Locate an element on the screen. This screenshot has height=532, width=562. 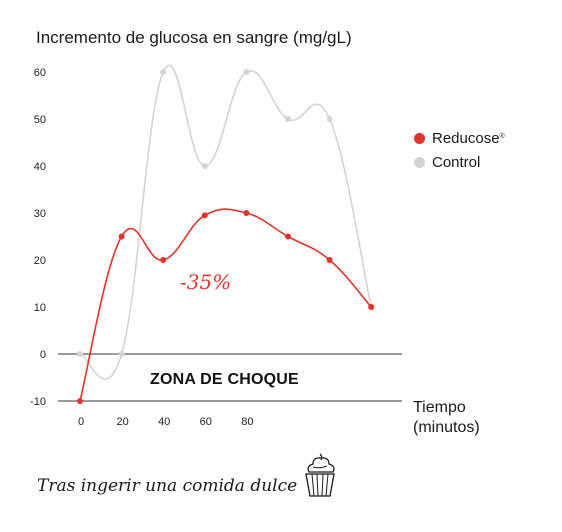
cupcake-icon is located at coordinates (320, 475).